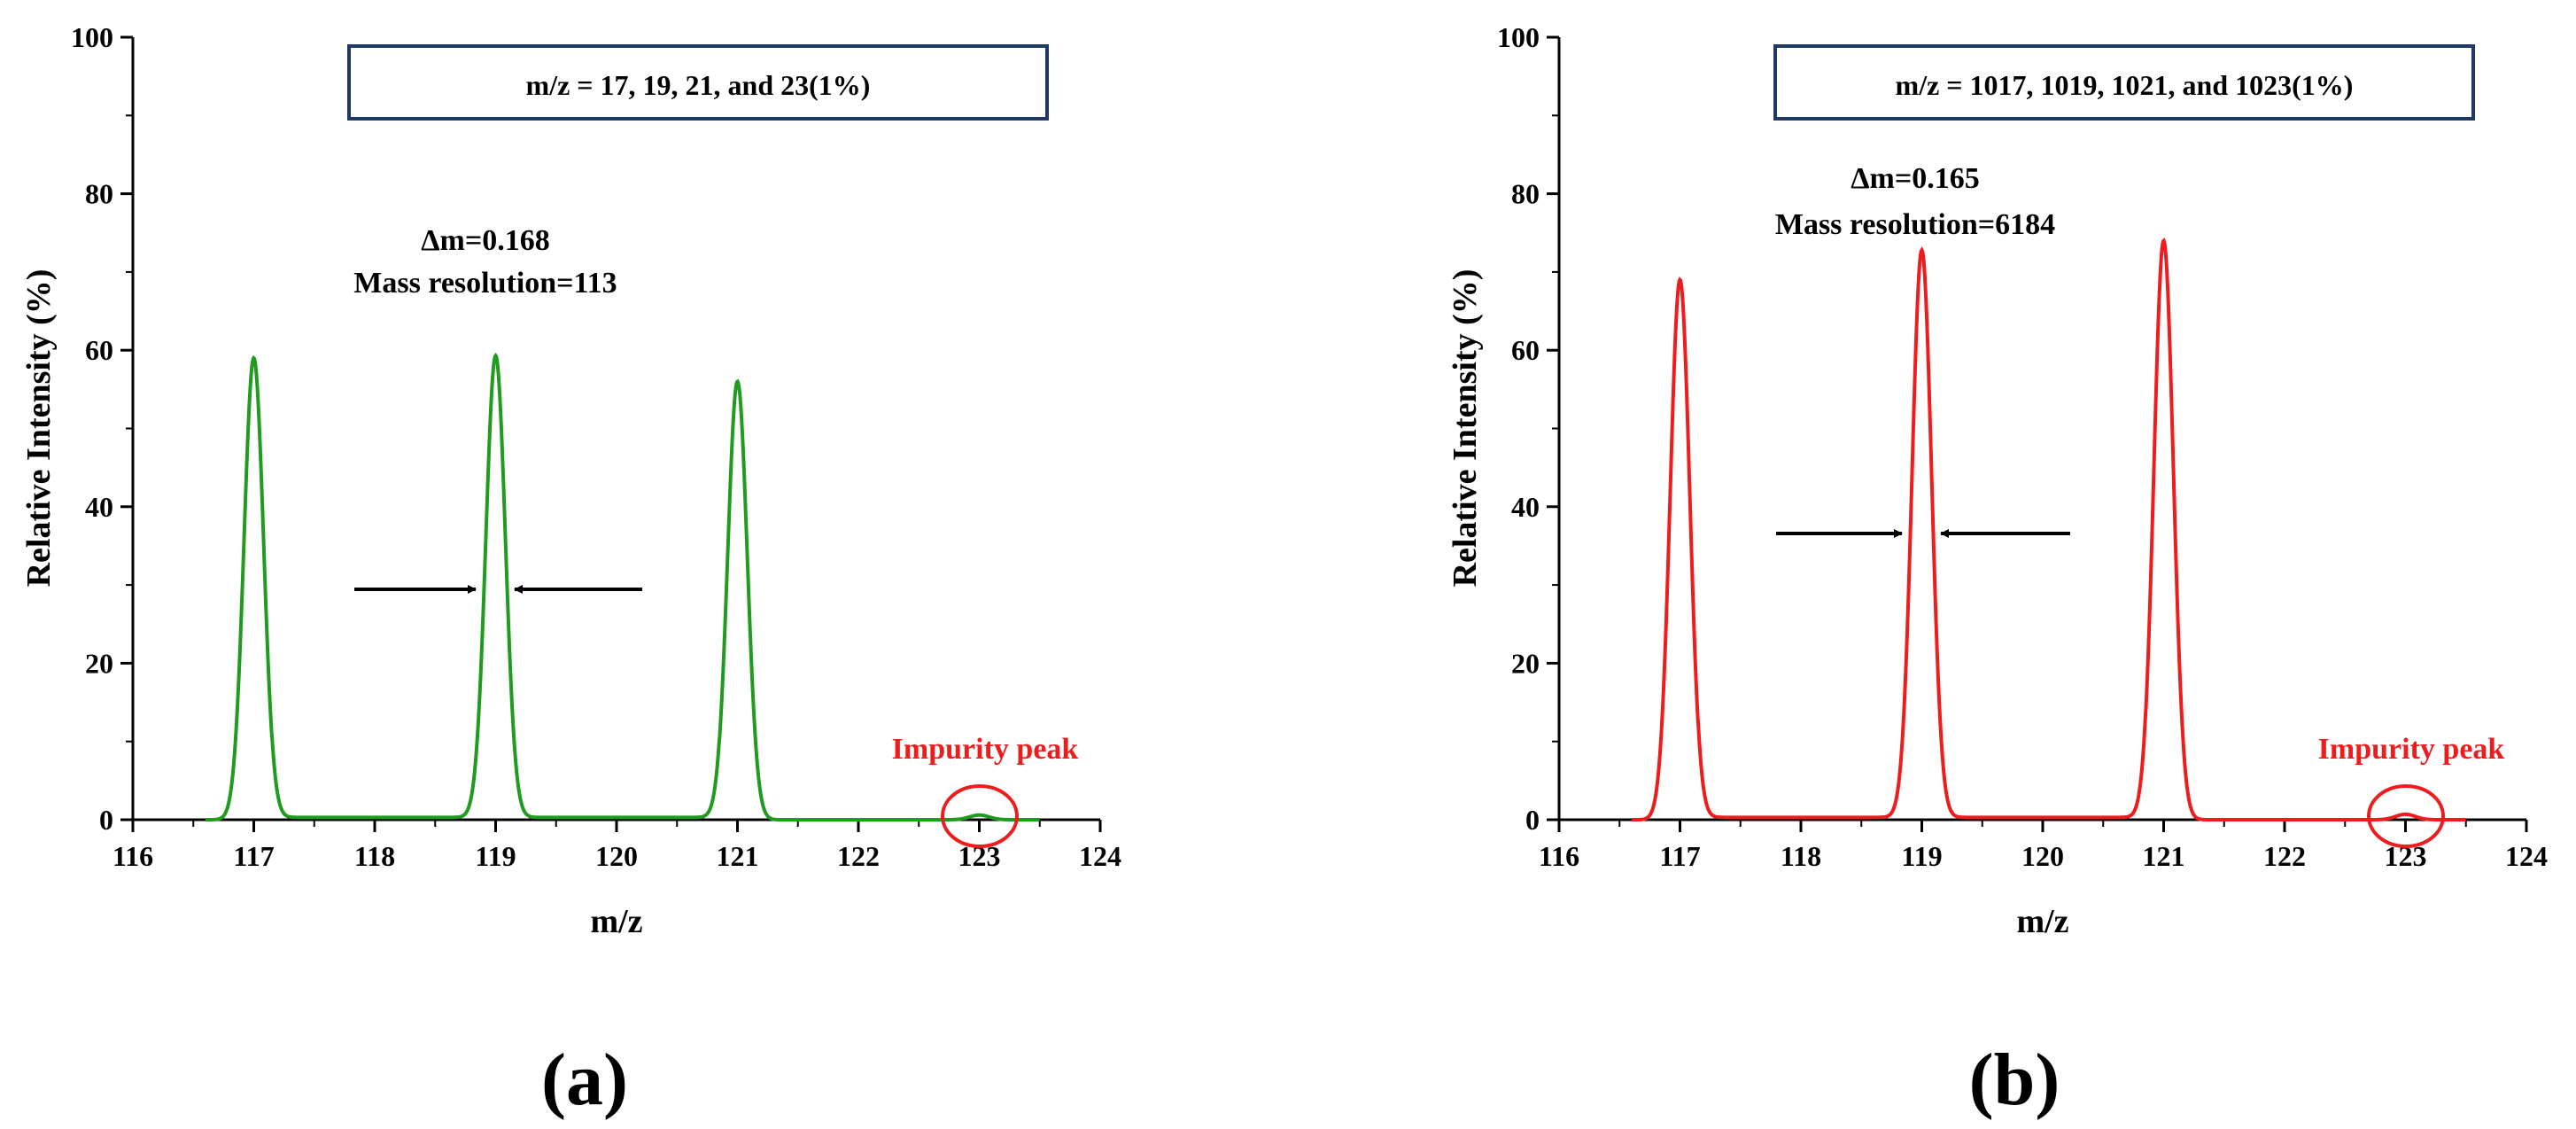 The height and width of the screenshot is (1129, 2576). What do you see at coordinates (2014, 1080) in the screenshot?
I see `panel-label: (b)` at bounding box center [2014, 1080].